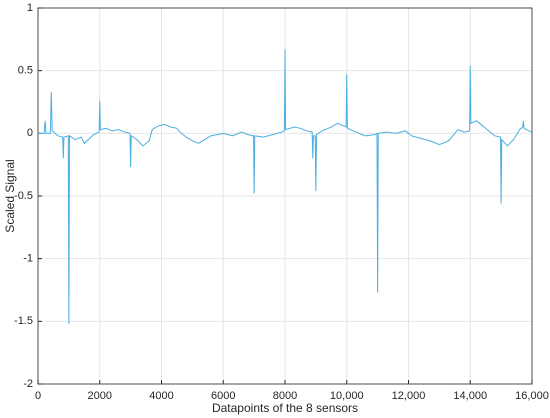  What do you see at coordinates (38, 396) in the screenshot?
I see `x-tick-label: 0` at bounding box center [38, 396].